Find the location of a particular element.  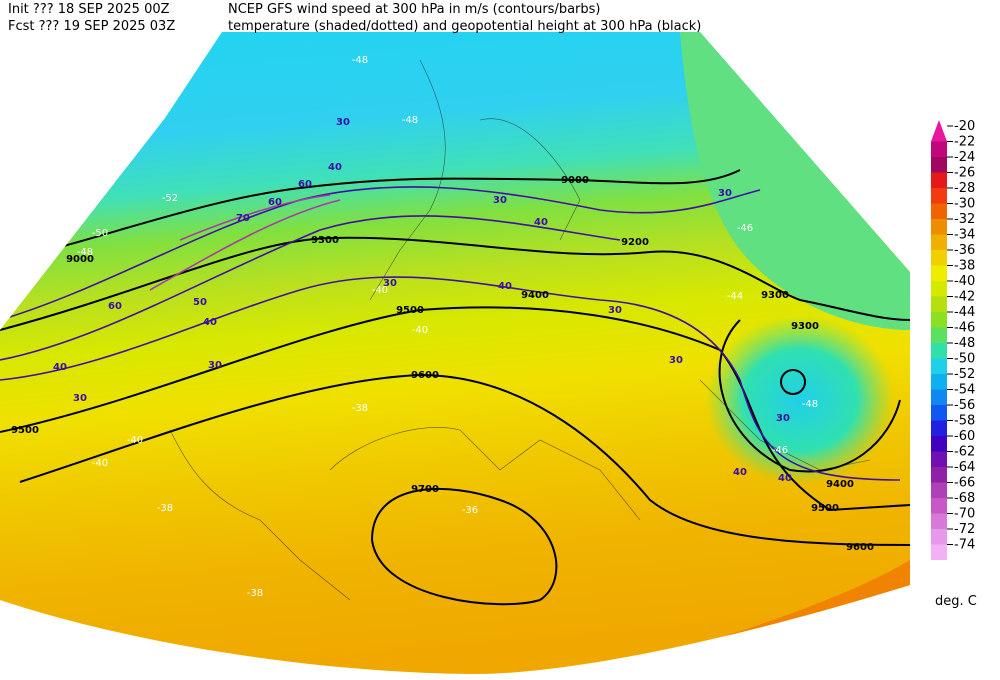

colorbar-label: -56 is located at coordinates (964, 405).